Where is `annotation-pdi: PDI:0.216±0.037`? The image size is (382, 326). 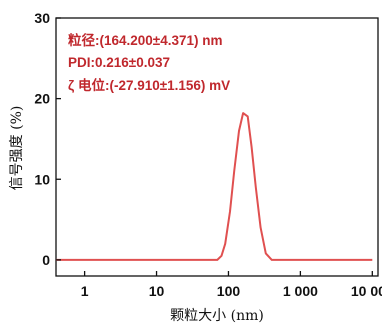 annotation-pdi: PDI:0.216±0.037 is located at coordinates (119, 62).